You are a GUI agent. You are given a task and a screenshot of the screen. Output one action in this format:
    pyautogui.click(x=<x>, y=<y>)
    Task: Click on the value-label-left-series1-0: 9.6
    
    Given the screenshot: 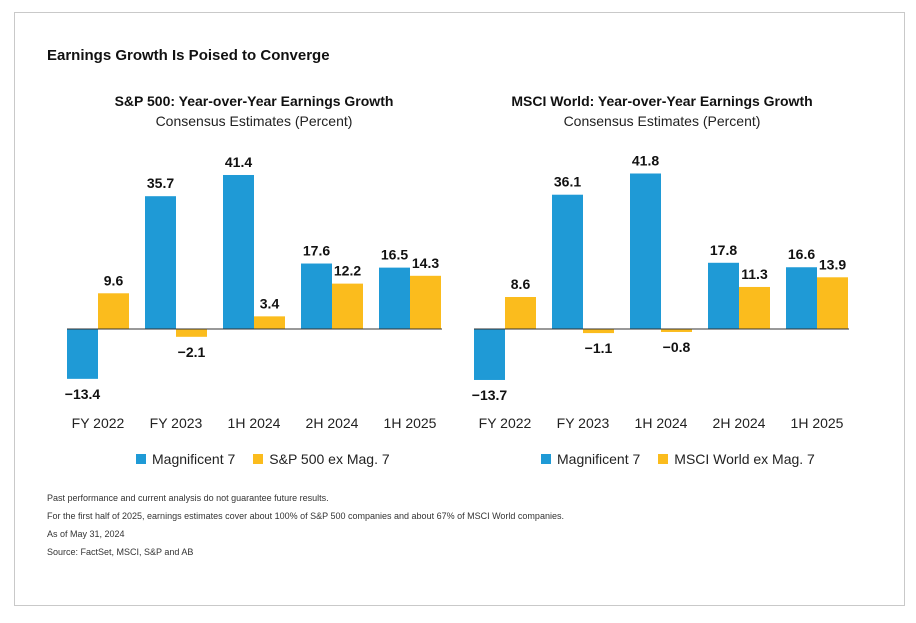 What is the action you would take?
    pyautogui.click(x=114, y=280)
    